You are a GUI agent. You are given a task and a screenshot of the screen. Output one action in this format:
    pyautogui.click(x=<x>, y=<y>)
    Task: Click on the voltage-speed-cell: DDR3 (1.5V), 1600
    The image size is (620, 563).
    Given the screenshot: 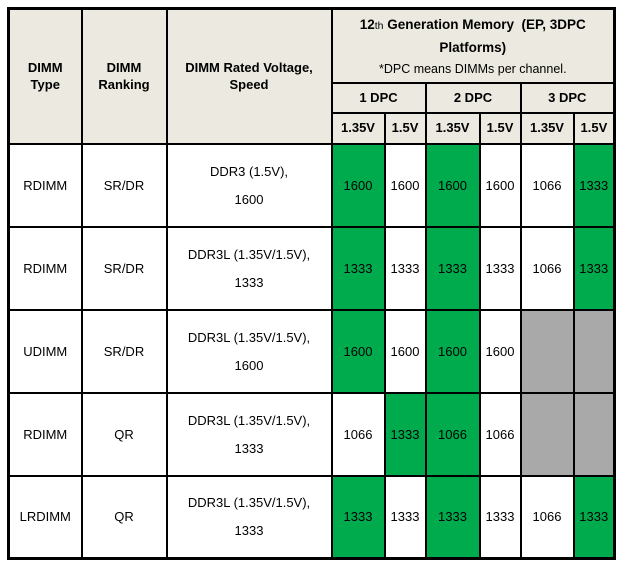 What is the action you would take?
    pyautogui.click(x=249, y=185)
    